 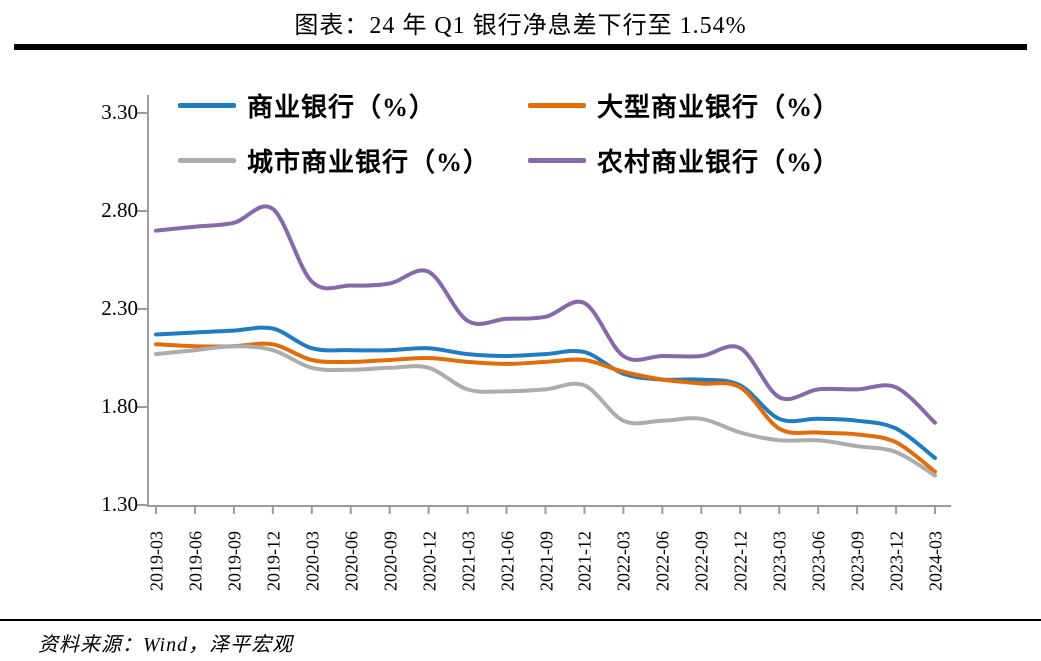 What do you see at coordinates (119, 112) in the screenshot?
I see `y-tick-label: 3.30` at bounding box center [119, 112].